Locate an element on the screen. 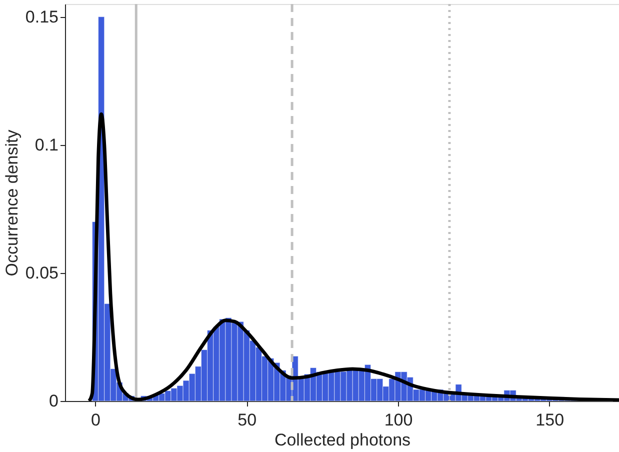 This screenshot has height=452, width=619. x-tick-label: 50 is located at coordinates (247, 420).